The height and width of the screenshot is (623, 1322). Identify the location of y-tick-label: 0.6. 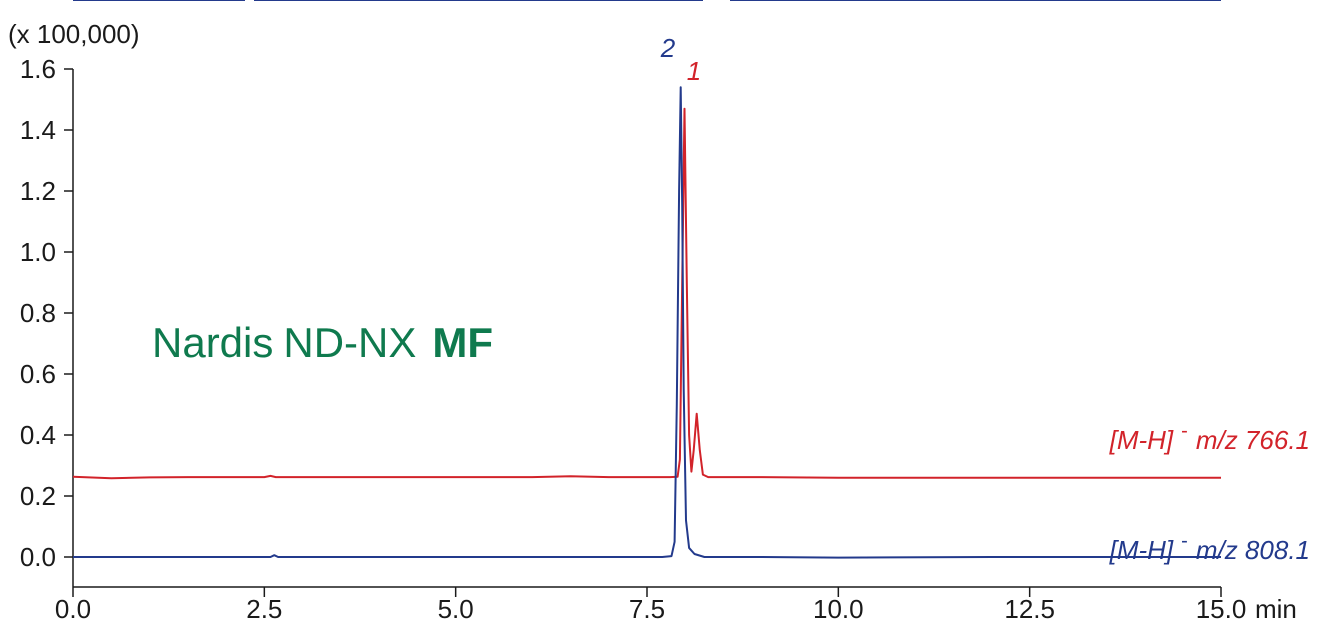
(38, 374).